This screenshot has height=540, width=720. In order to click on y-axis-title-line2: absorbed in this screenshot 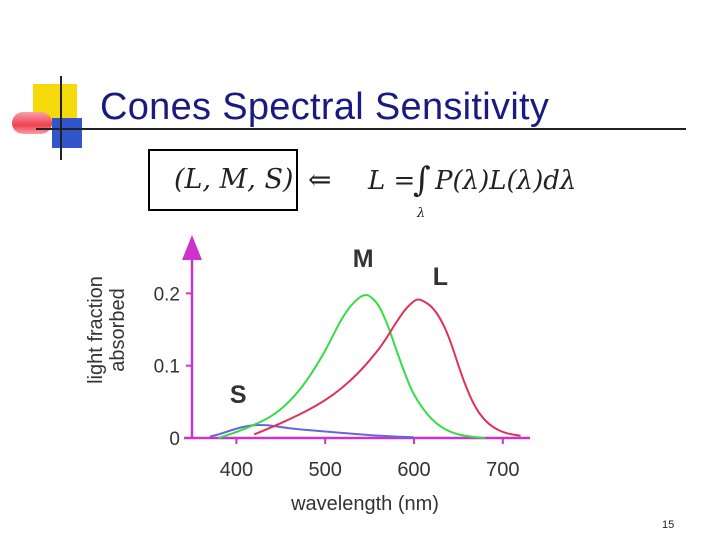, I will do `click(118, 329)`.